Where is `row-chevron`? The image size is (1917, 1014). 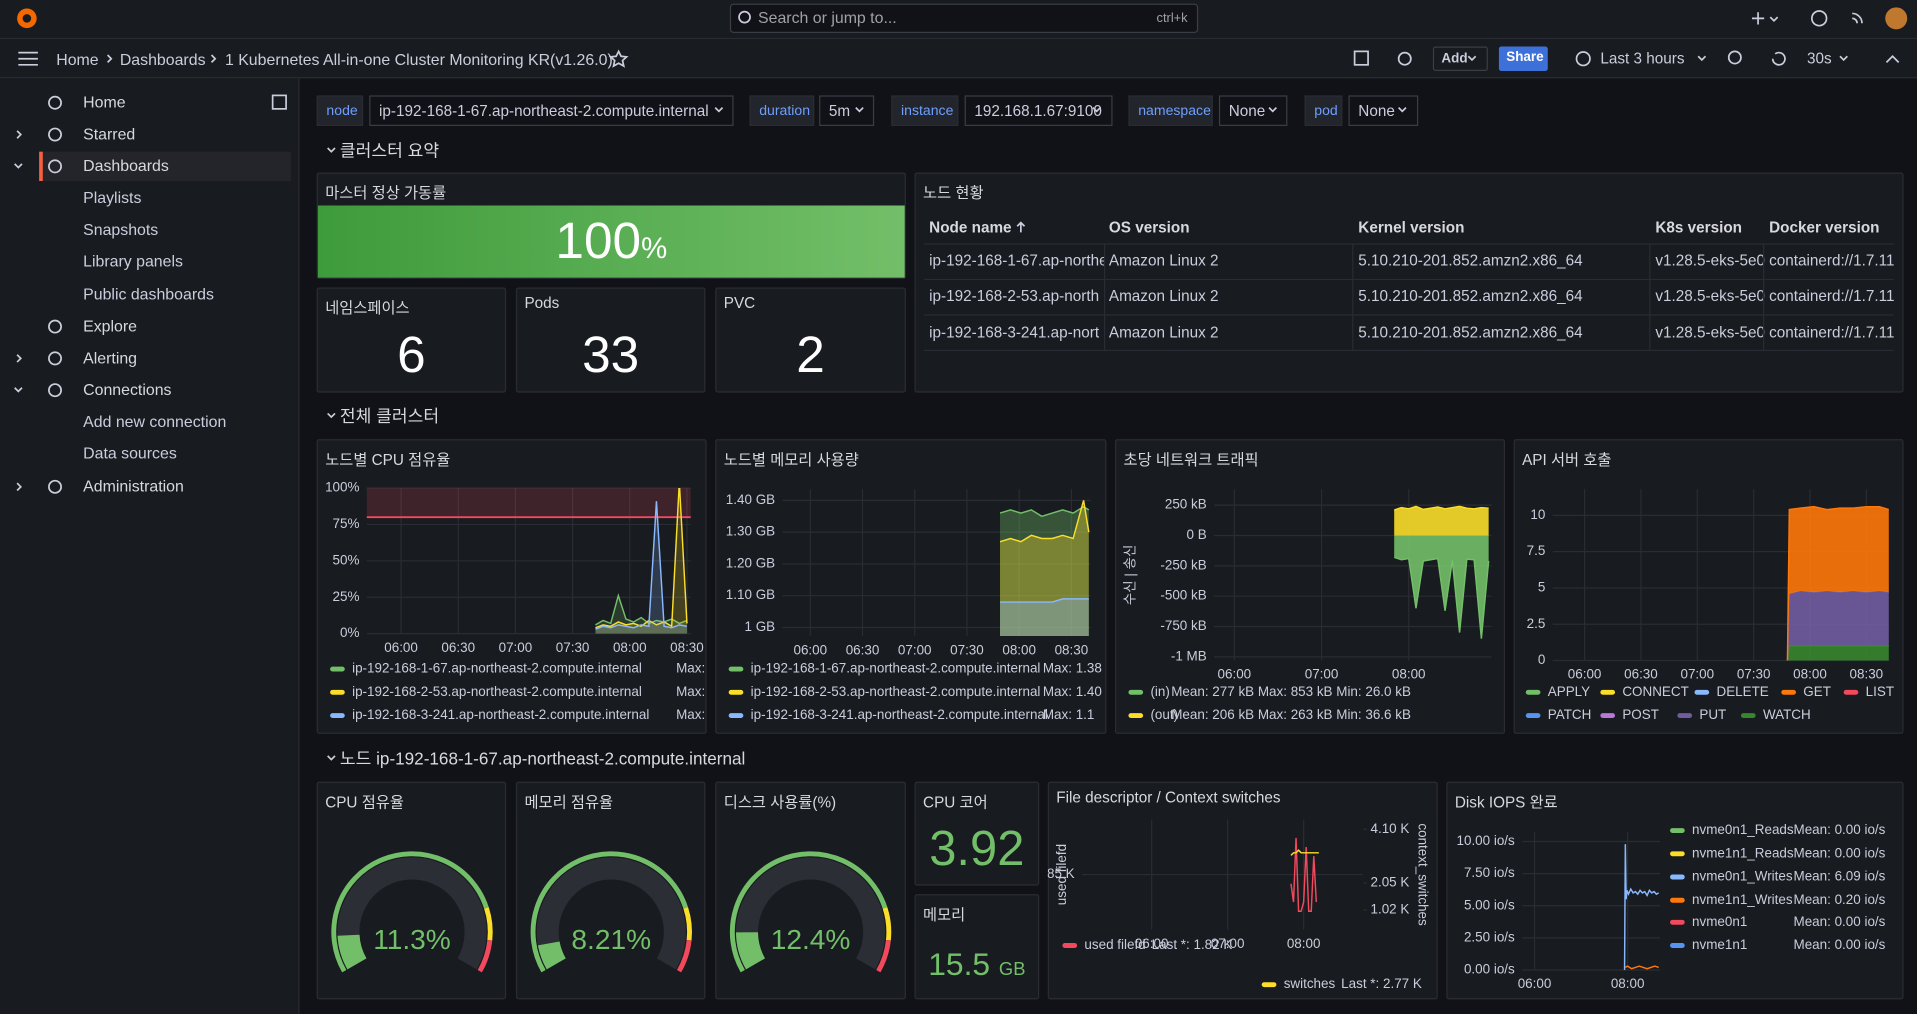 row-chevron is located at coordinates (331, 415).